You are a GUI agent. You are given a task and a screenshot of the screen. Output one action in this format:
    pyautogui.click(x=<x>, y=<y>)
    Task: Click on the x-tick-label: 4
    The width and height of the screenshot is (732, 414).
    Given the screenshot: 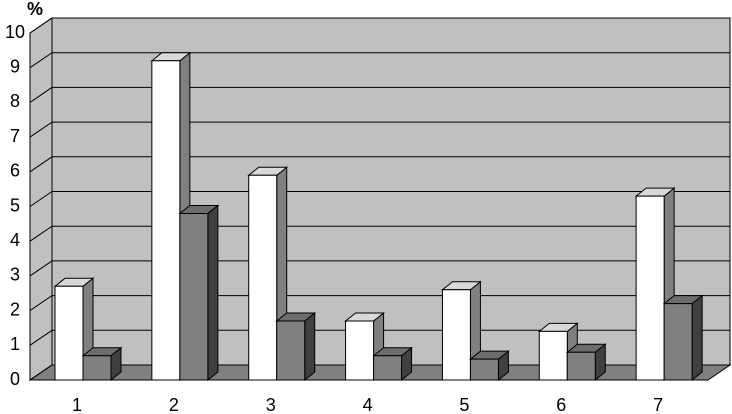 What is the action you would take?
    pyautogui.click(x=368, y=404)
    